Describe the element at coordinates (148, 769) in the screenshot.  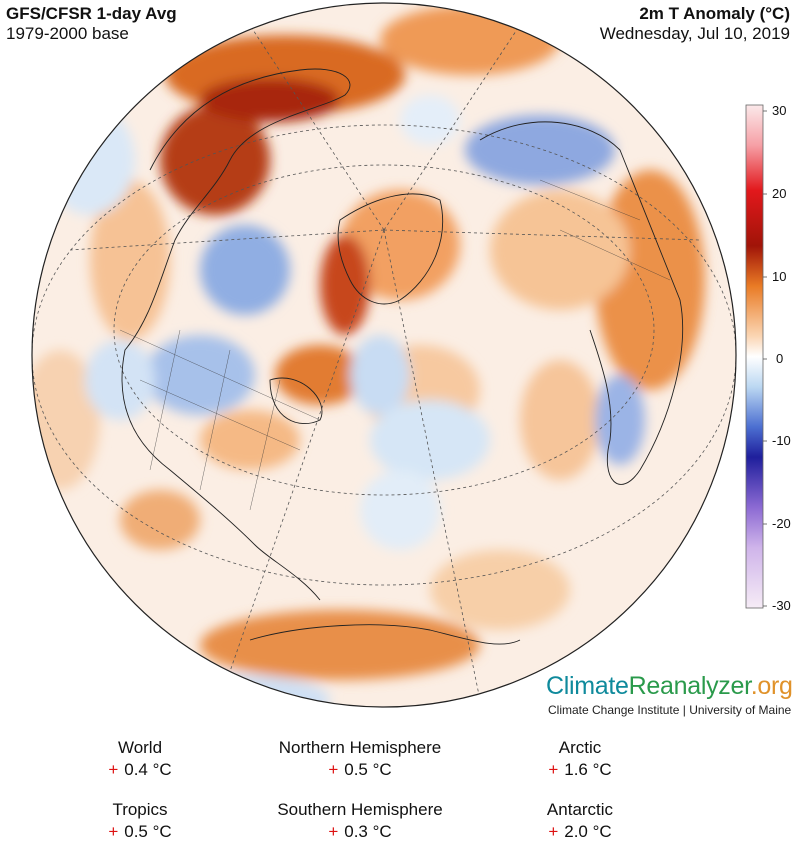
I see `stat-value: 0.4 °C` at that location.